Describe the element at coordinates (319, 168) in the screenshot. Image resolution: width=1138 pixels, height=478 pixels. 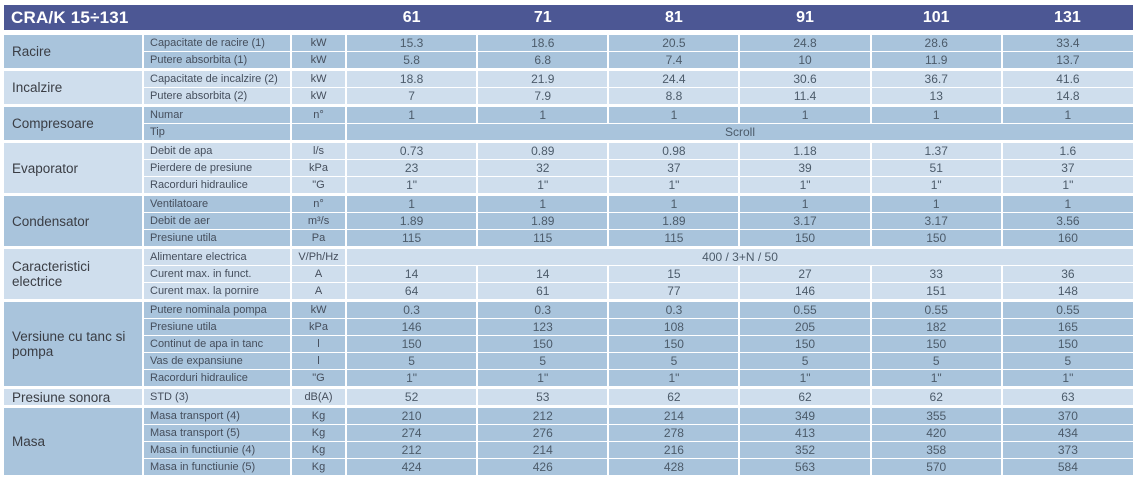
I see `row-unit: kPa` at that location.